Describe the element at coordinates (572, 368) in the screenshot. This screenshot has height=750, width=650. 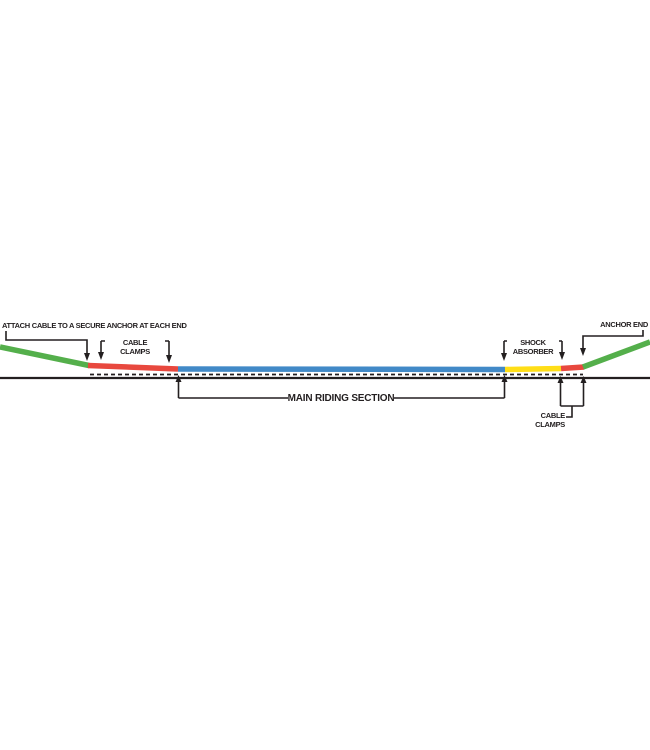
I see `right-clamp-segment` at that location.